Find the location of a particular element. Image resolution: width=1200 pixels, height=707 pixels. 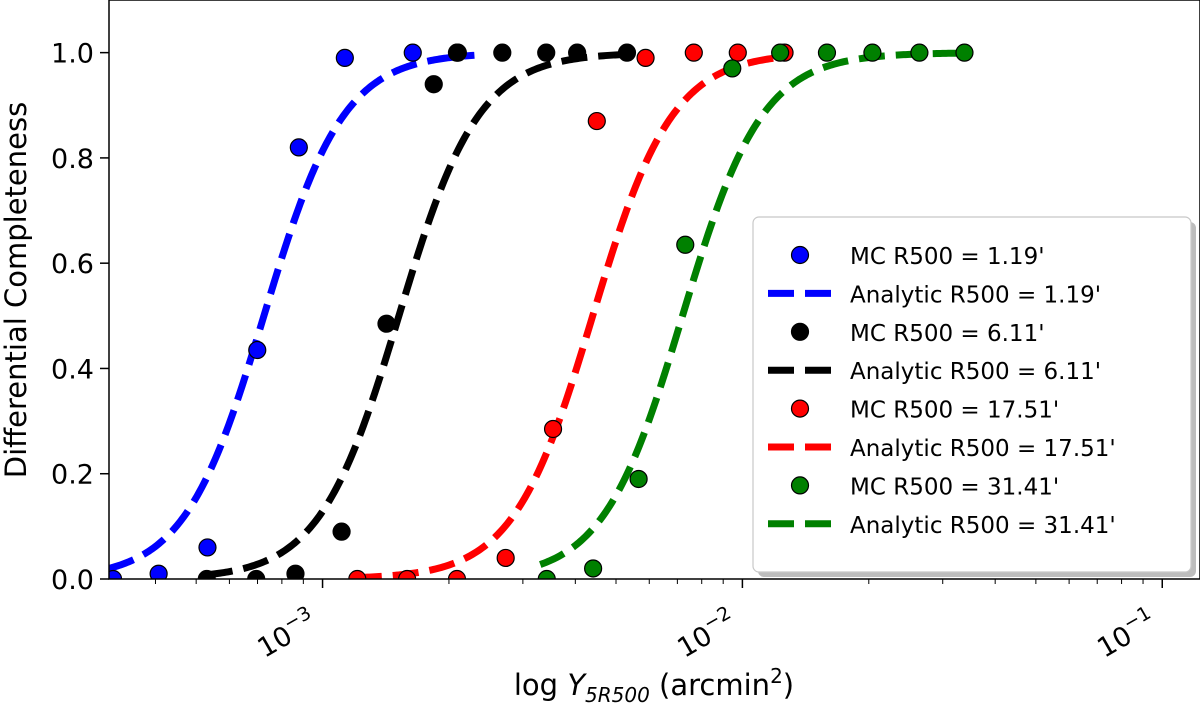

y-tick-label: 1.0 is located at coordinates (72, 54).